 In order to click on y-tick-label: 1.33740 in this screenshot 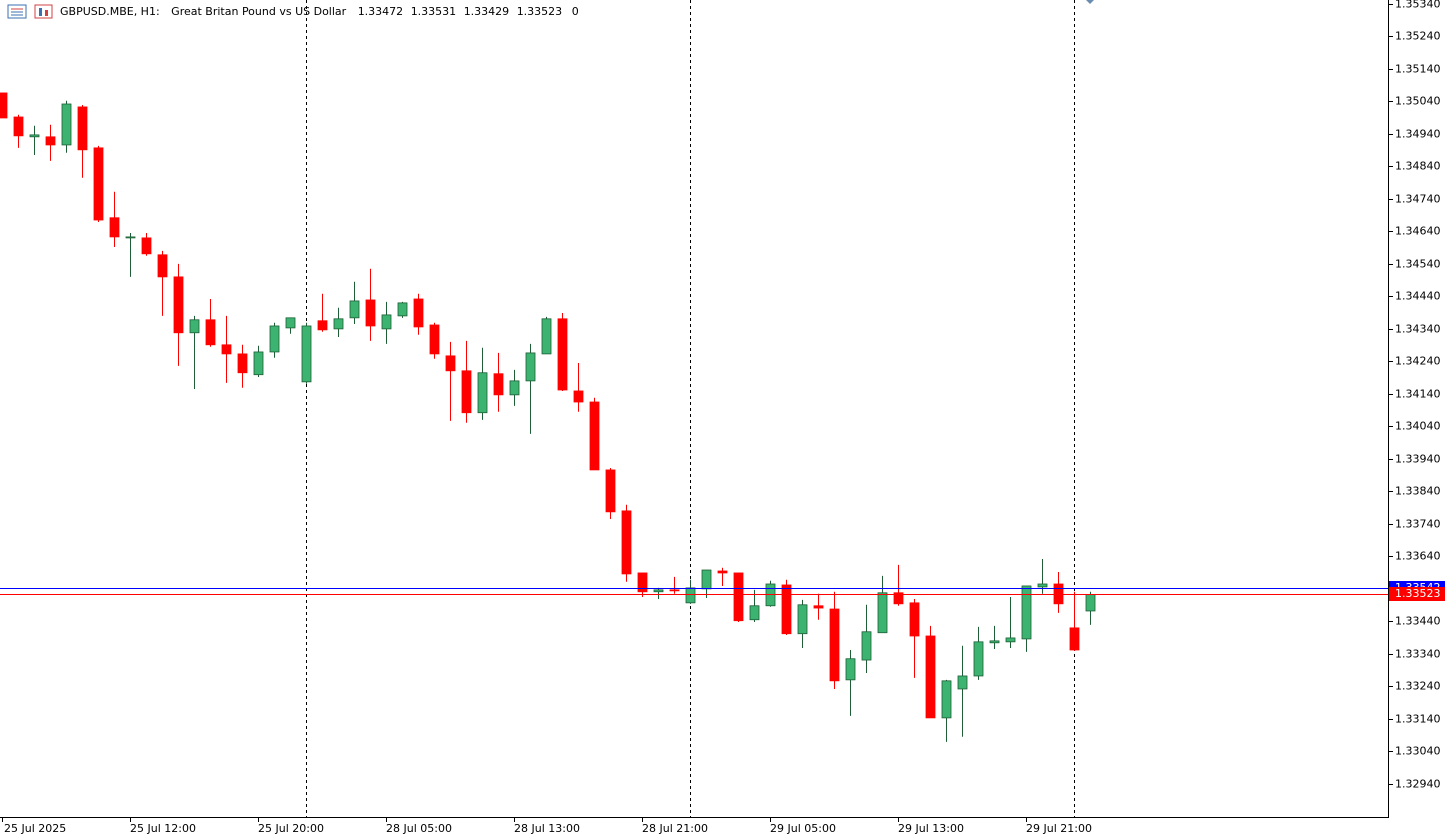, I will do `click(1418, 524)`.